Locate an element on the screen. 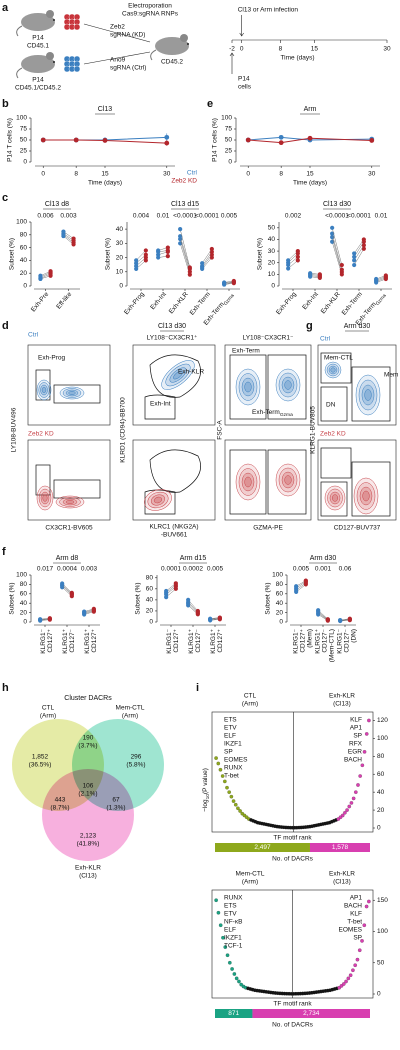  plot-title: Cl13 d30 is located at coordinates (172, 326).